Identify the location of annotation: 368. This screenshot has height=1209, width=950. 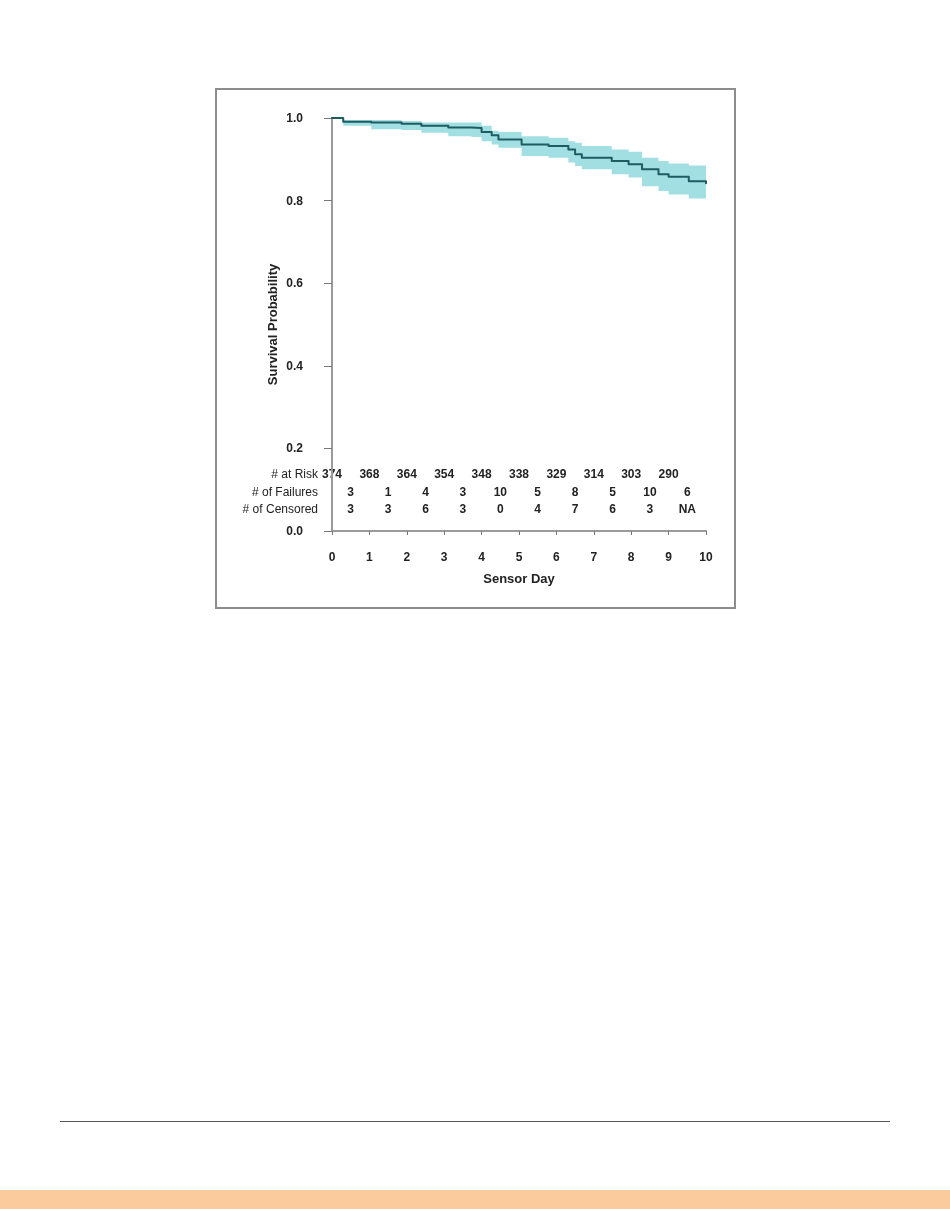
(369, 474).